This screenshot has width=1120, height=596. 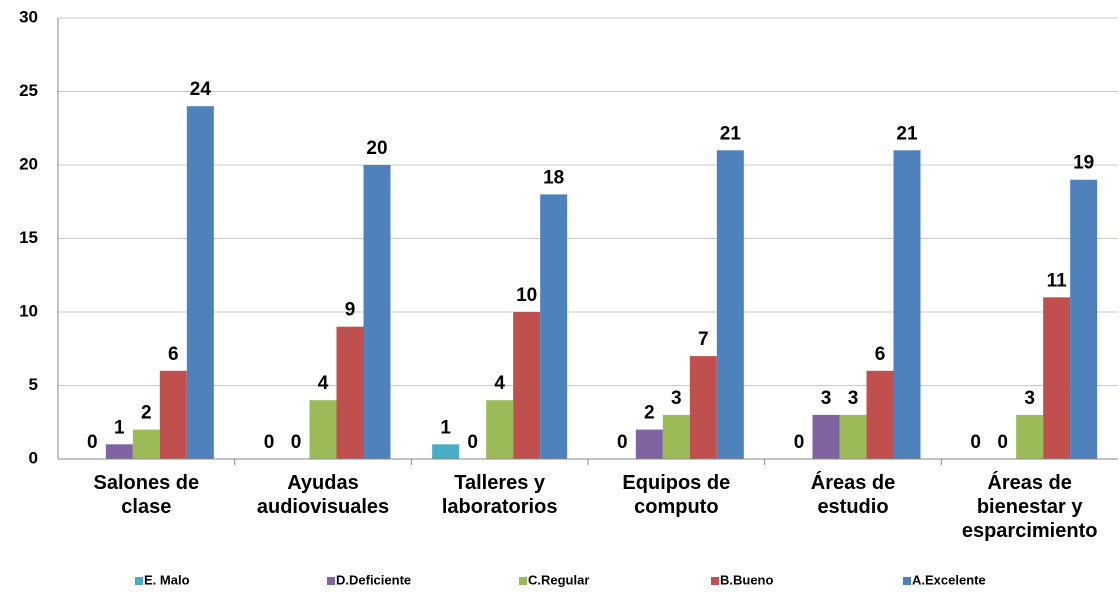 What do you see at coordinates (499, 495) in the screenshot?
I see `x-tick-label: Talleres y laboratorios` at bounding box center [499, 495].